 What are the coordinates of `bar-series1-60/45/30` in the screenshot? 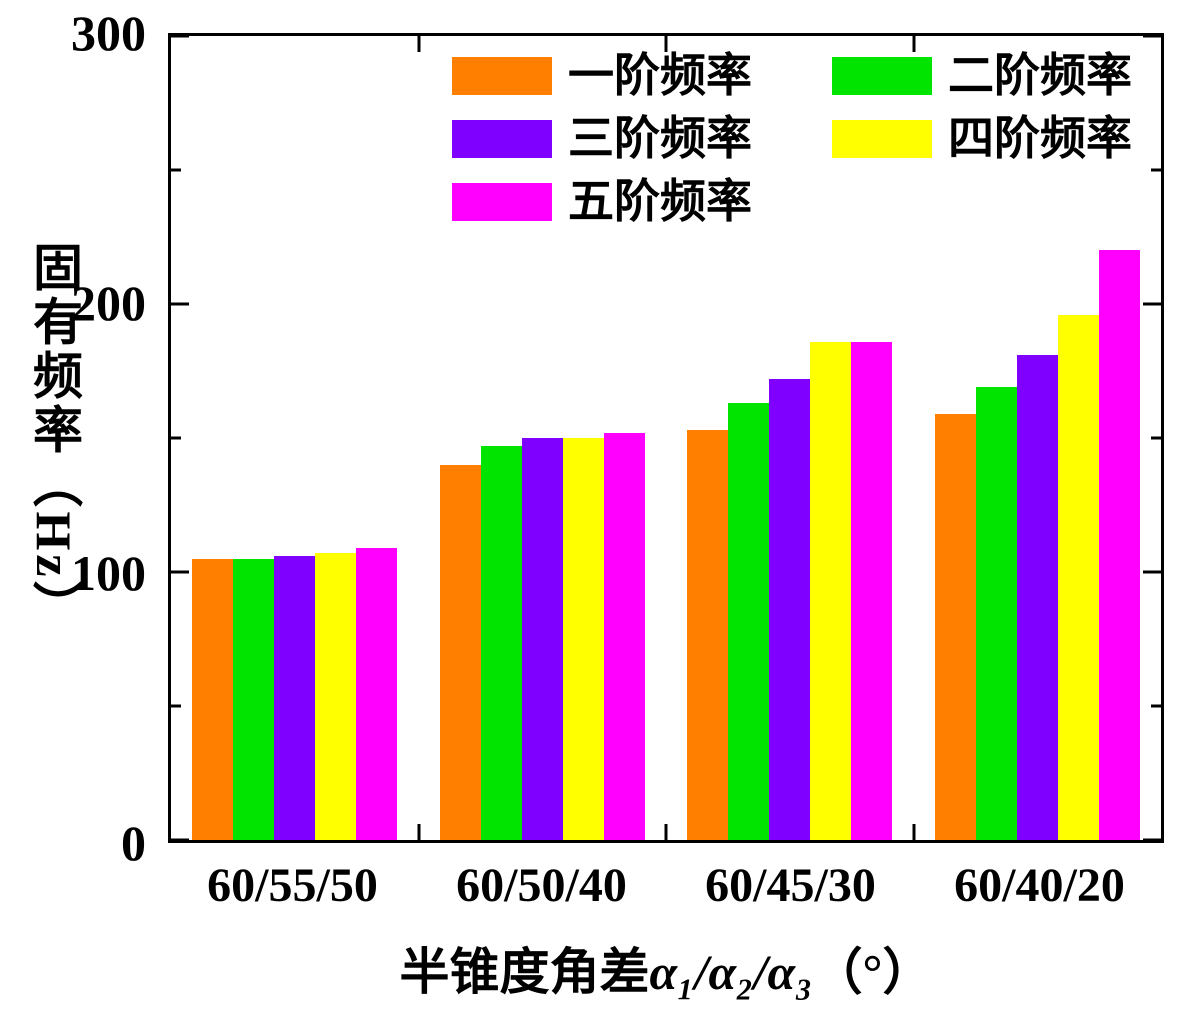 It's located at (708, 634).